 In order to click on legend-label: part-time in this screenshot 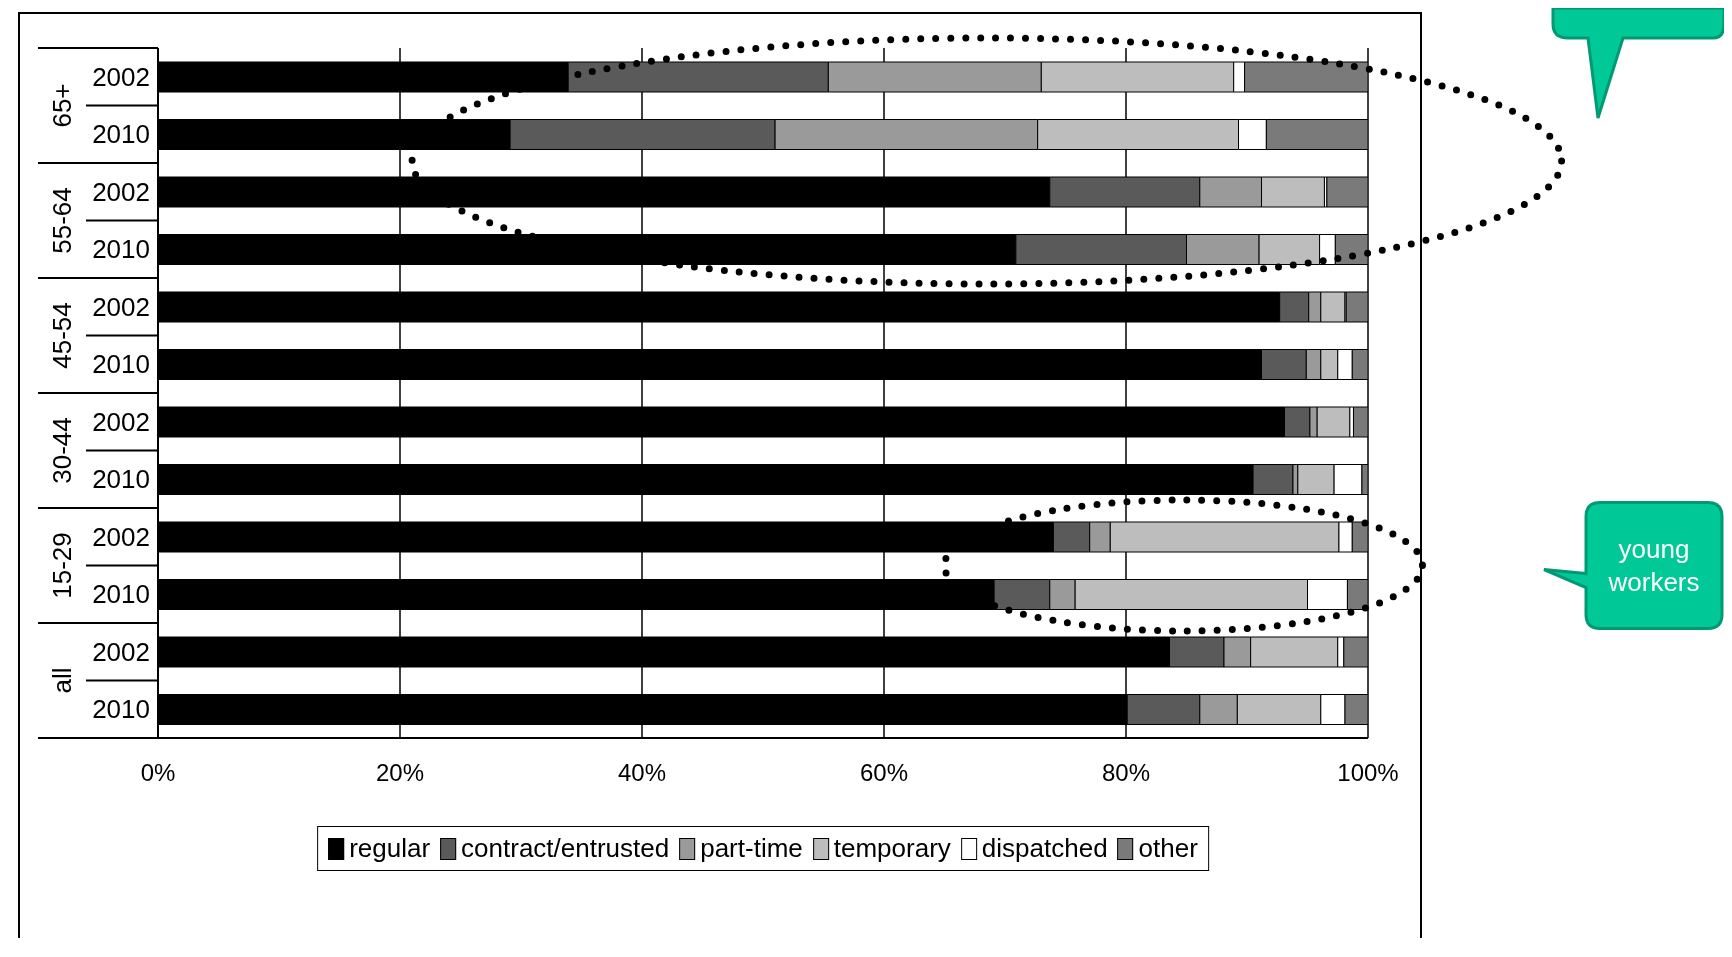, I will do `click(751, 848)`.